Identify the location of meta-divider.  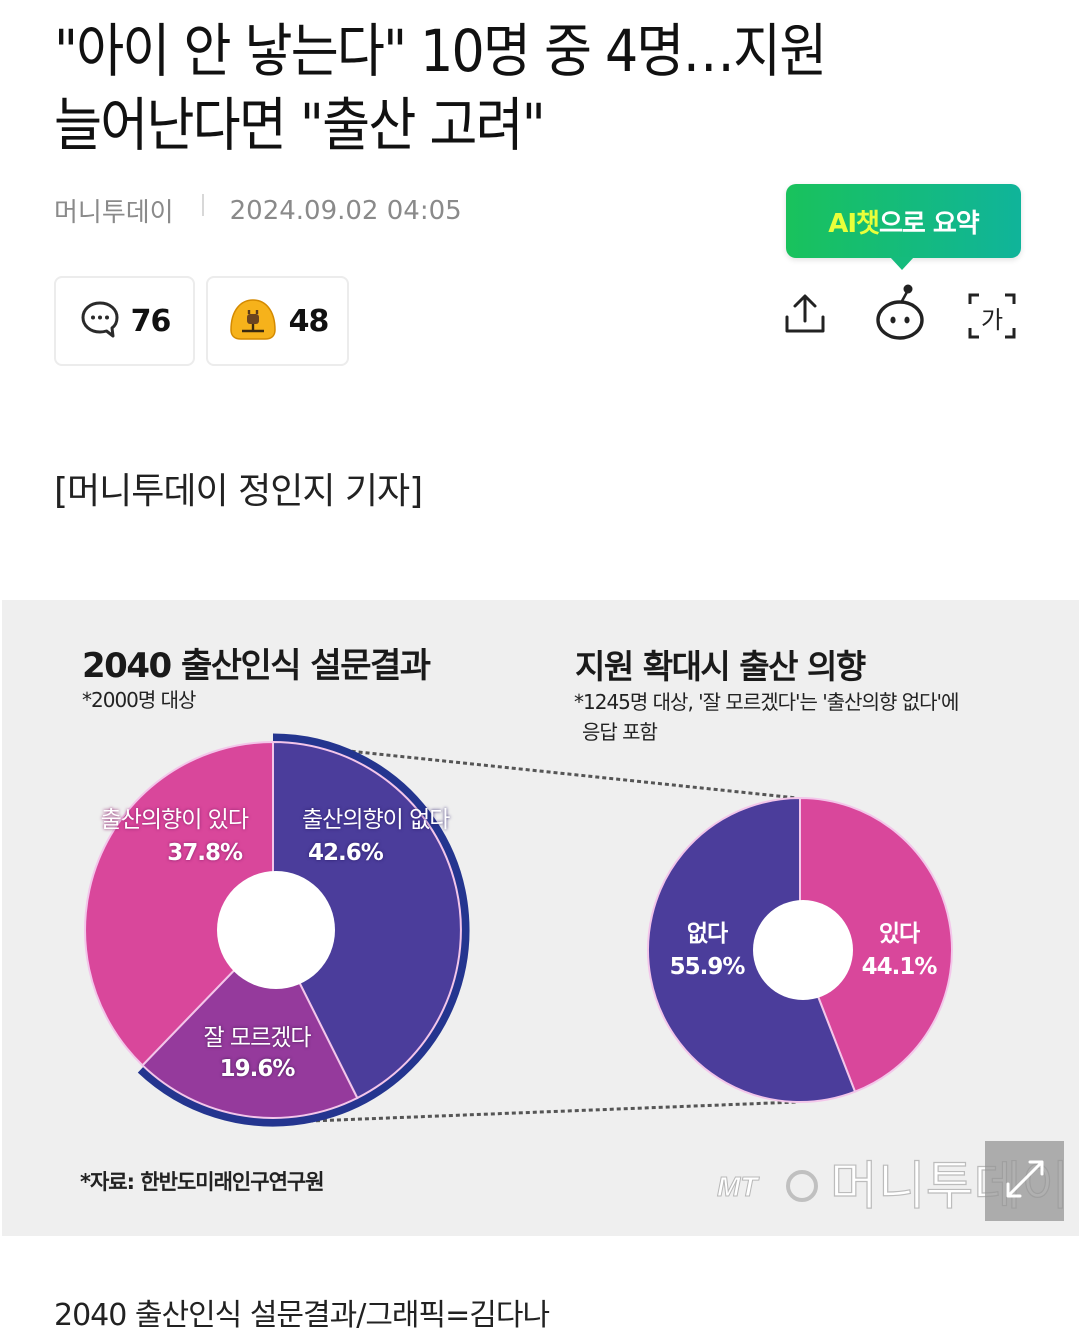
(202, 204).